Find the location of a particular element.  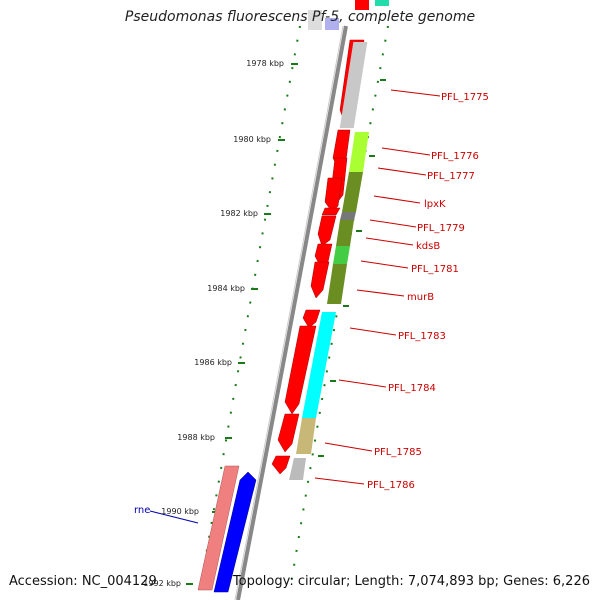

gene-murB-arrow is located at coordinates (320, 280).